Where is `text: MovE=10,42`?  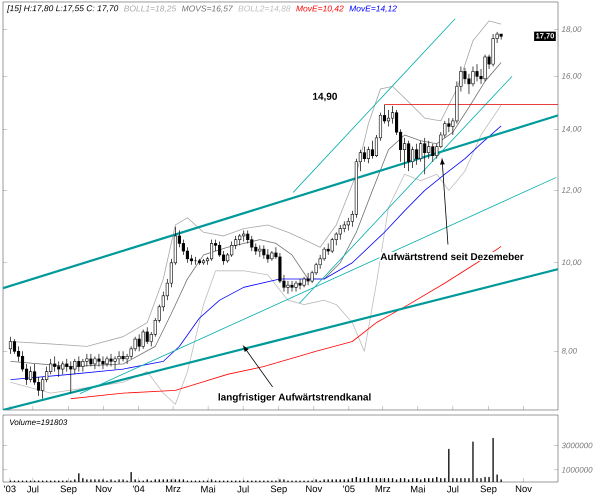 text: MovE=10,42 is located at coordinates (320, 9).